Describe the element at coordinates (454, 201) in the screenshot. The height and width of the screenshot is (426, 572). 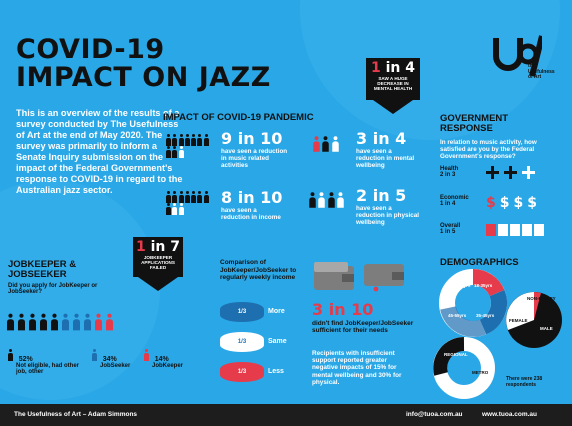
I see `gov-row-label: Economic 1 in 4` at that location.